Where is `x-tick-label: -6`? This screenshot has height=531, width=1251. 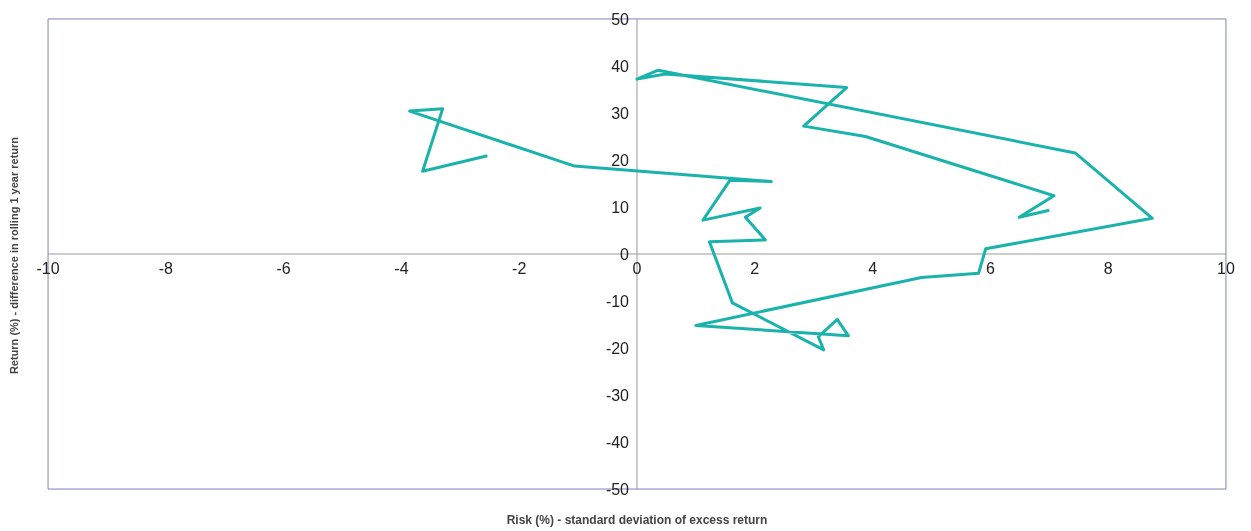 x-tick-label: -6 is located at coordinates (283, 268).